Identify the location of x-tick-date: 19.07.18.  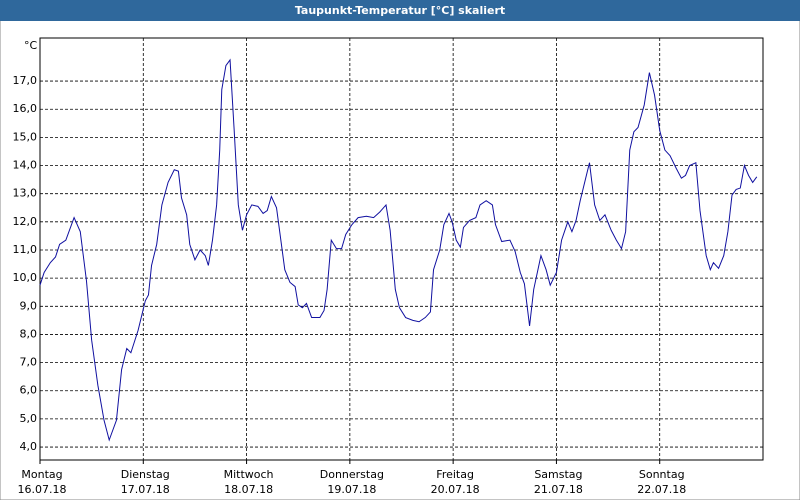
(351, 489).